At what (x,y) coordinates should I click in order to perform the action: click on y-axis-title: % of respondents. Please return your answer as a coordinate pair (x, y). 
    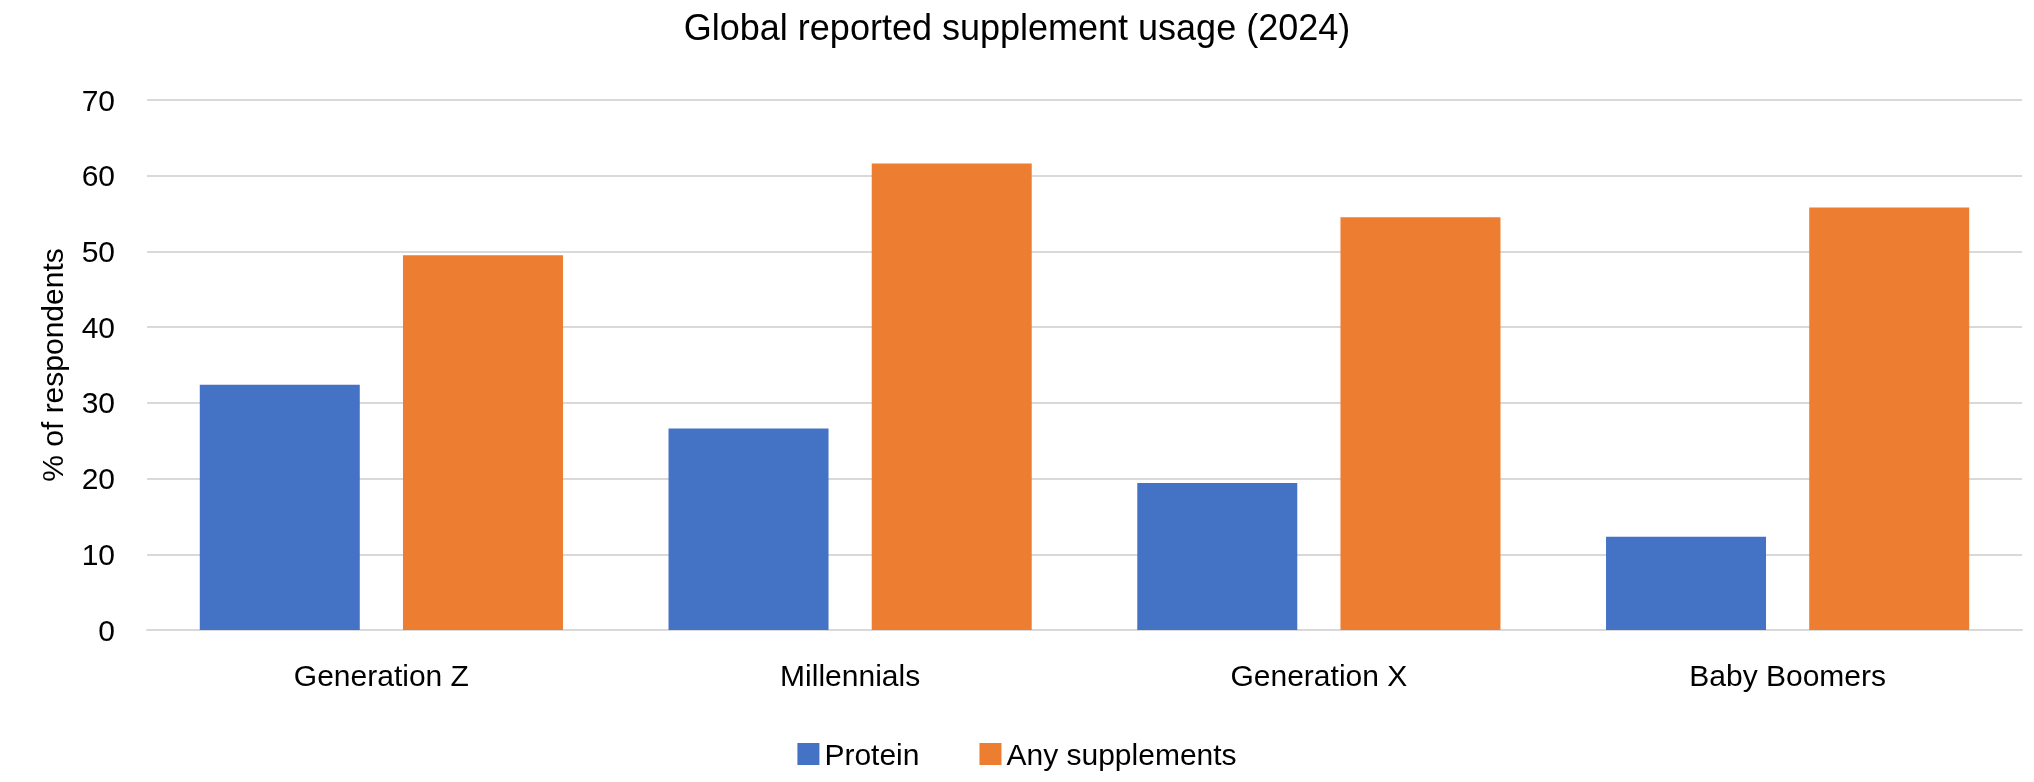
    Looking at the image, I should click on (52, 365).